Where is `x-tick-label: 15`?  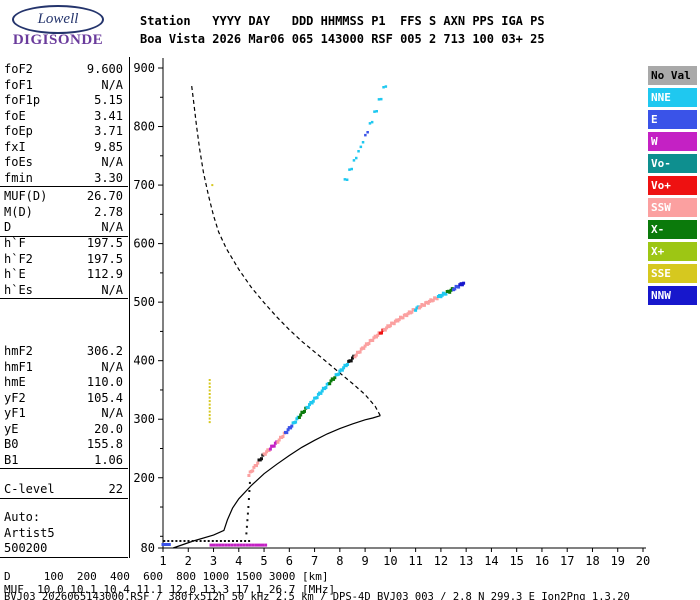
x-tick-label: 15 is located at coordinates (516, 561).